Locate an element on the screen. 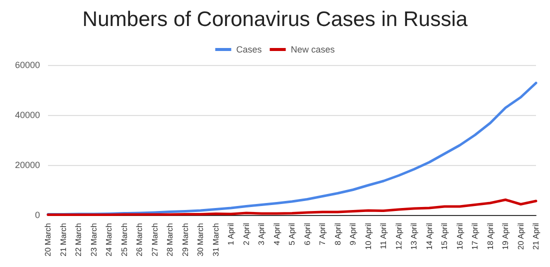 Image resolution: width=550 pixels, height=267 pixels. x-tick-label: 29 March is located at coordinates (185, 239).